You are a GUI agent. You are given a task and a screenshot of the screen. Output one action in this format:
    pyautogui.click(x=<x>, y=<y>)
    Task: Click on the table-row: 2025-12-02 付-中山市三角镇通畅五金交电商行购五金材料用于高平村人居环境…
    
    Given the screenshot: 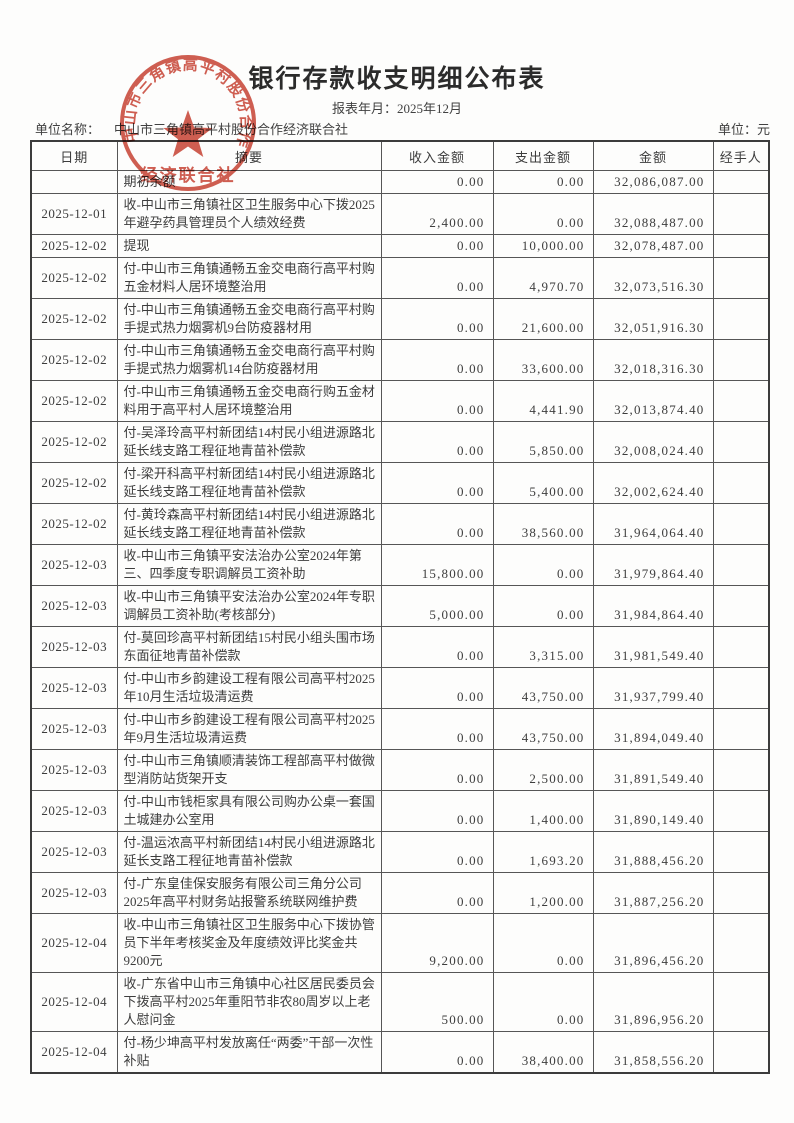 What is the action you would take?
    pyautogui.click(x=400, y=401)
    